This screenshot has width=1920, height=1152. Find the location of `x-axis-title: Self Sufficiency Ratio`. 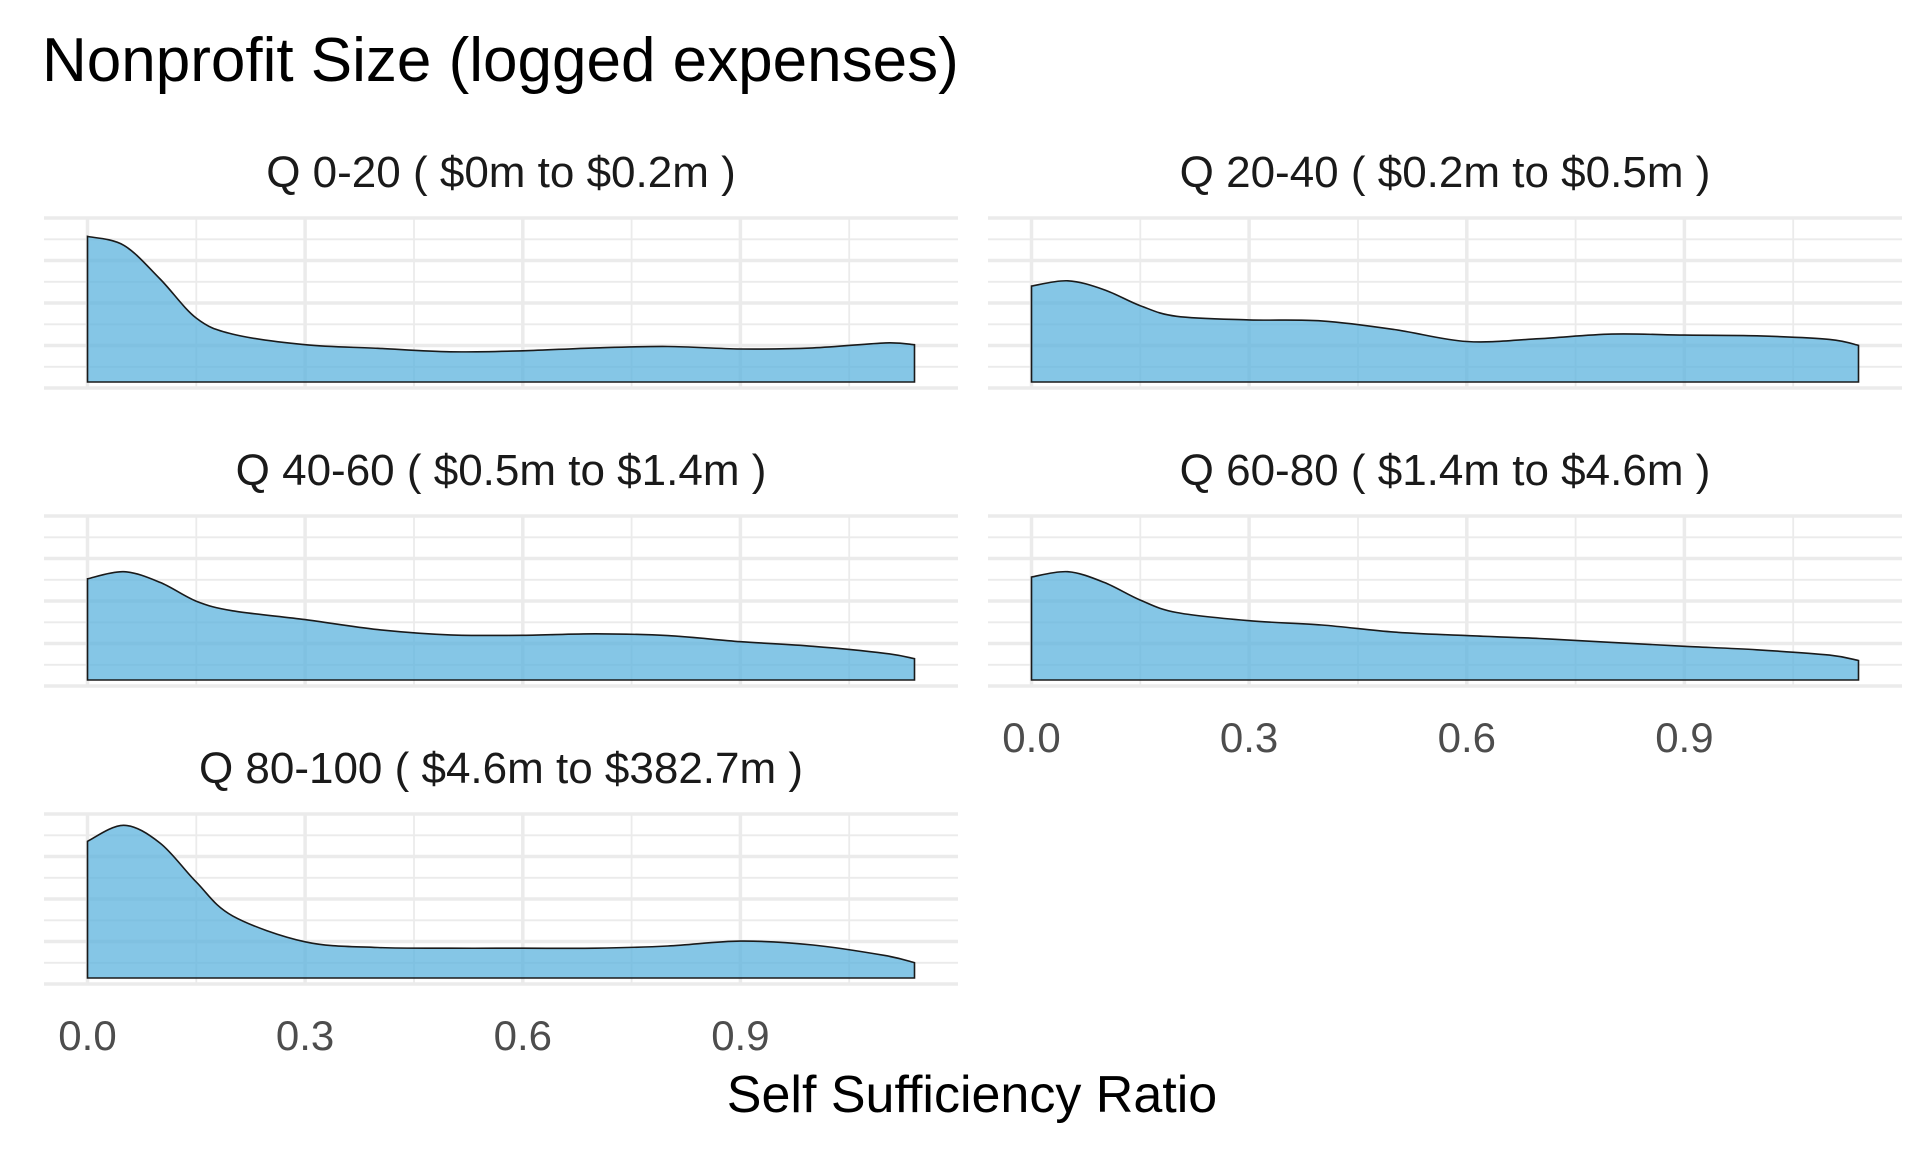

x-axis-title: Self Sufficiency Ratio is located at coordinates (972, 1095).